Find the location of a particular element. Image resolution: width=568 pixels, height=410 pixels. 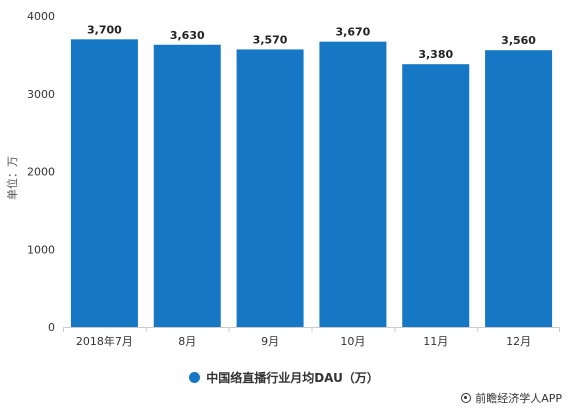

x-tick-label: 9月 is located at coordinates (270, 341).